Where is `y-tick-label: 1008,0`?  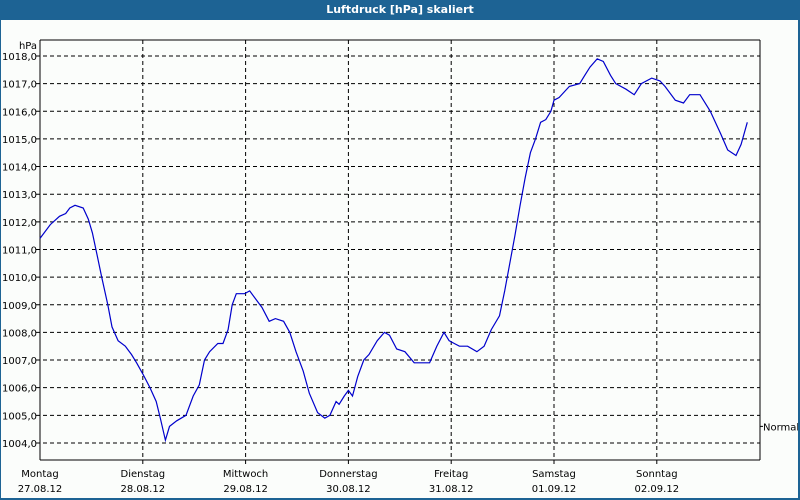
y-tick-label: 1008,0 is located at coordinates (19, 333).